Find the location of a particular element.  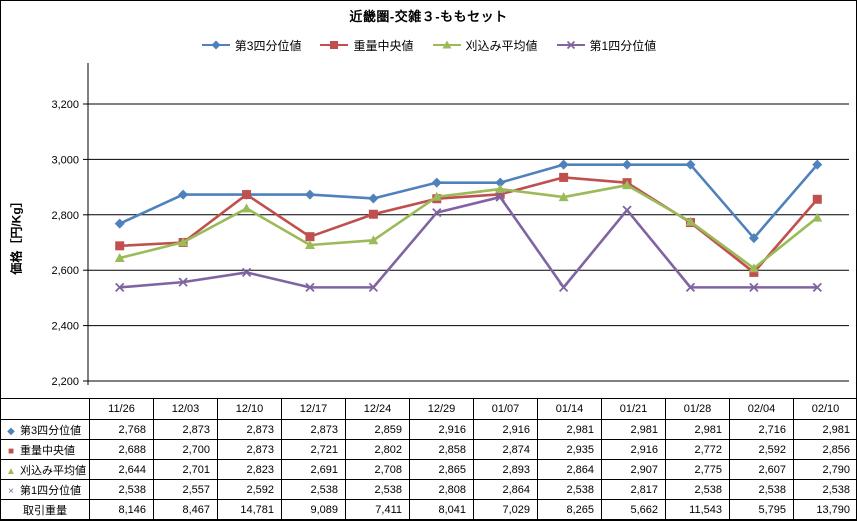

value-cell: 2,721 is located at coordinates (313, 449).